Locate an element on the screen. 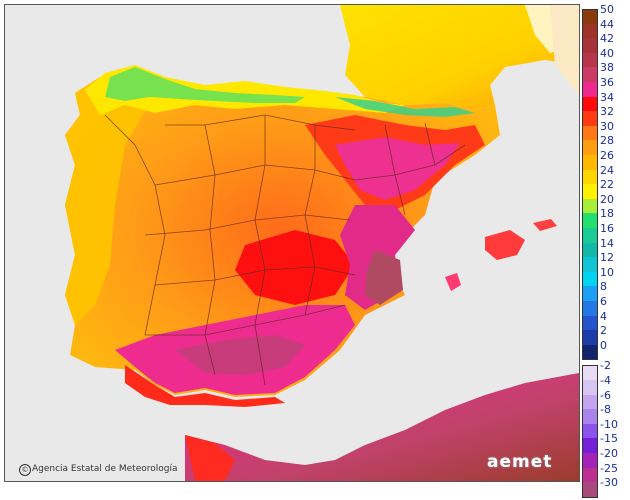 The image size is (630, 500). west-cooler-zone is located at coordinates (110, 197).